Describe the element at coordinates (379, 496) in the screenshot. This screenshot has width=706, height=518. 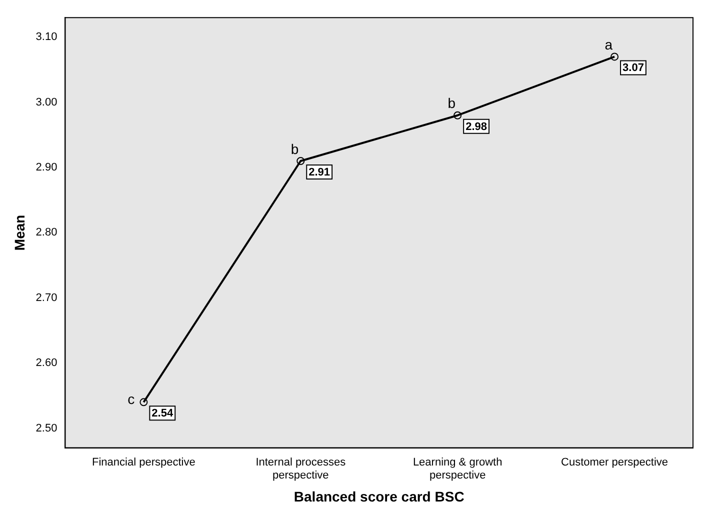
I see `x-axis-title: Balanced score card BSC` at that location.